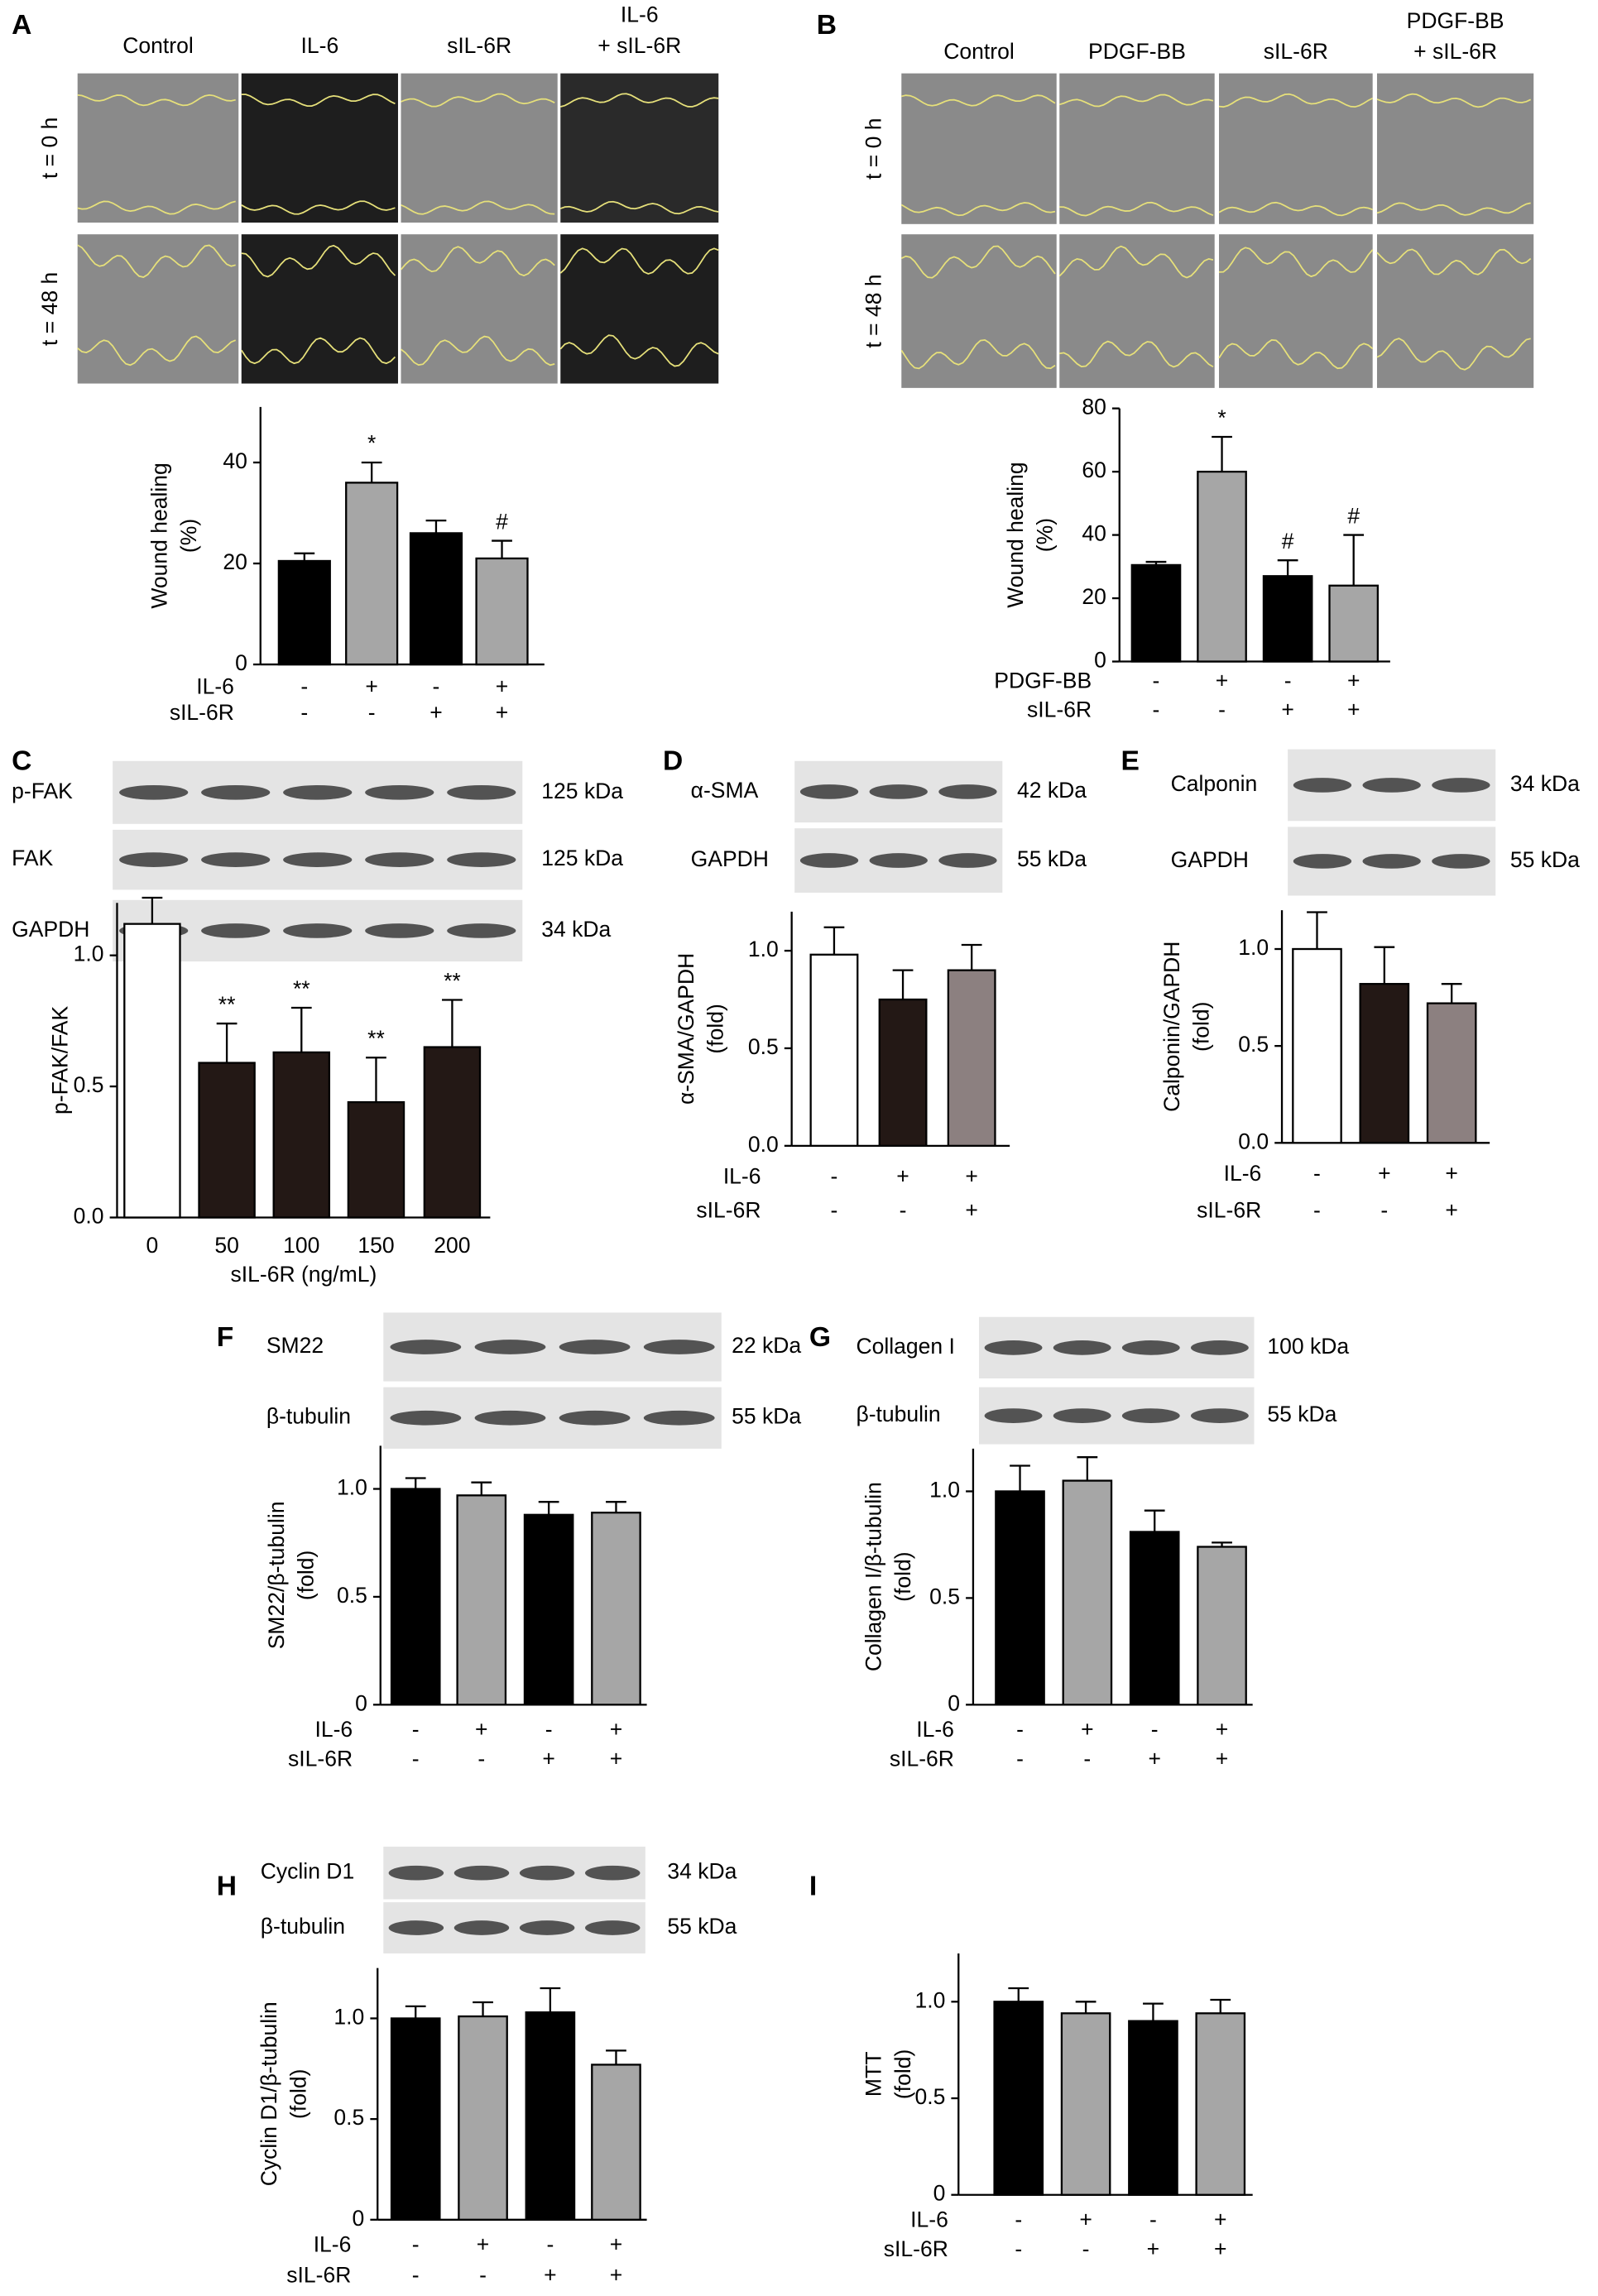 The width and height of the screenshot is (1598, 2296). What do you see at coordinates (763, 1144) in the screenshot?
I see `y-tick-label: 0.0` at bounding box center [763, 1144].